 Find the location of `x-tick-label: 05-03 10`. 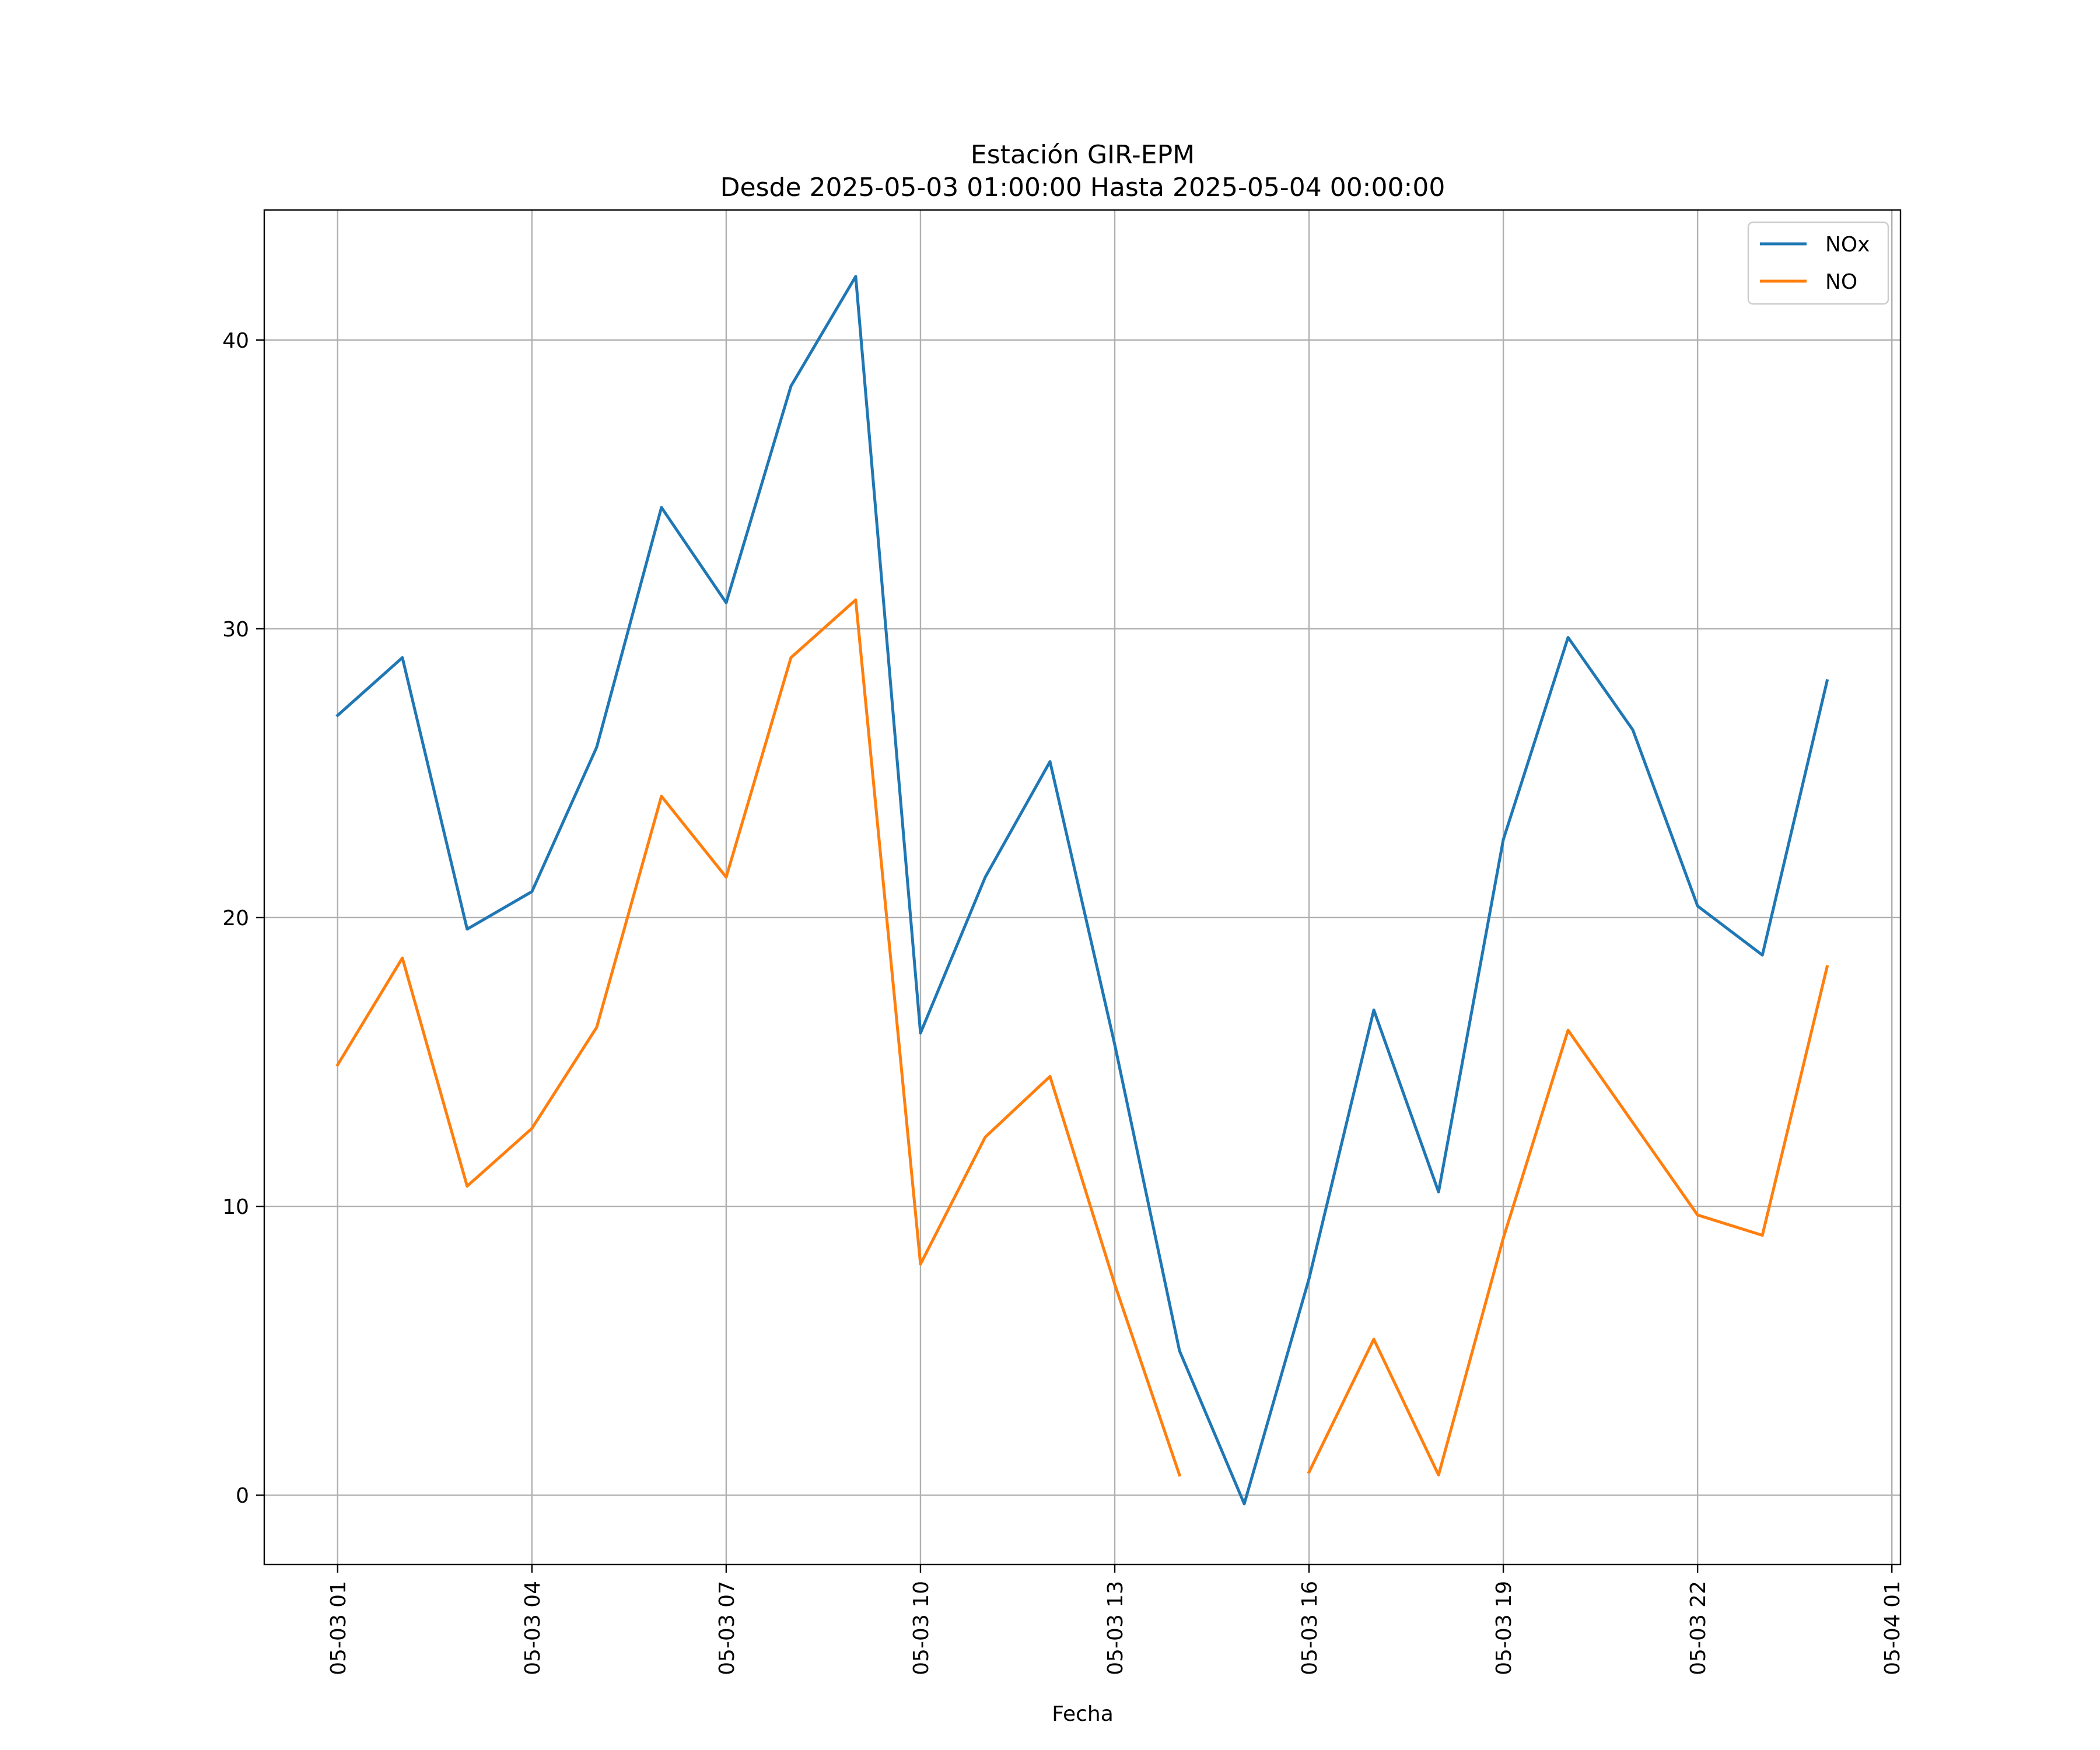

x-tick-label: 05-03 10 is located at coordinates (921, 1628).